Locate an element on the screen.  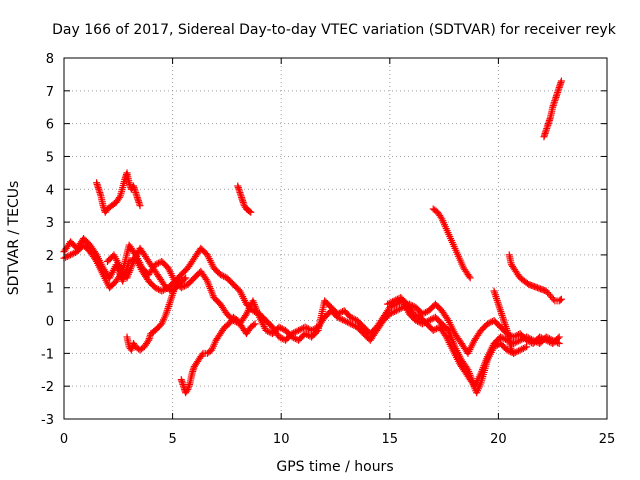
y-tick-label: 8 is located at coordinates (50, 59).